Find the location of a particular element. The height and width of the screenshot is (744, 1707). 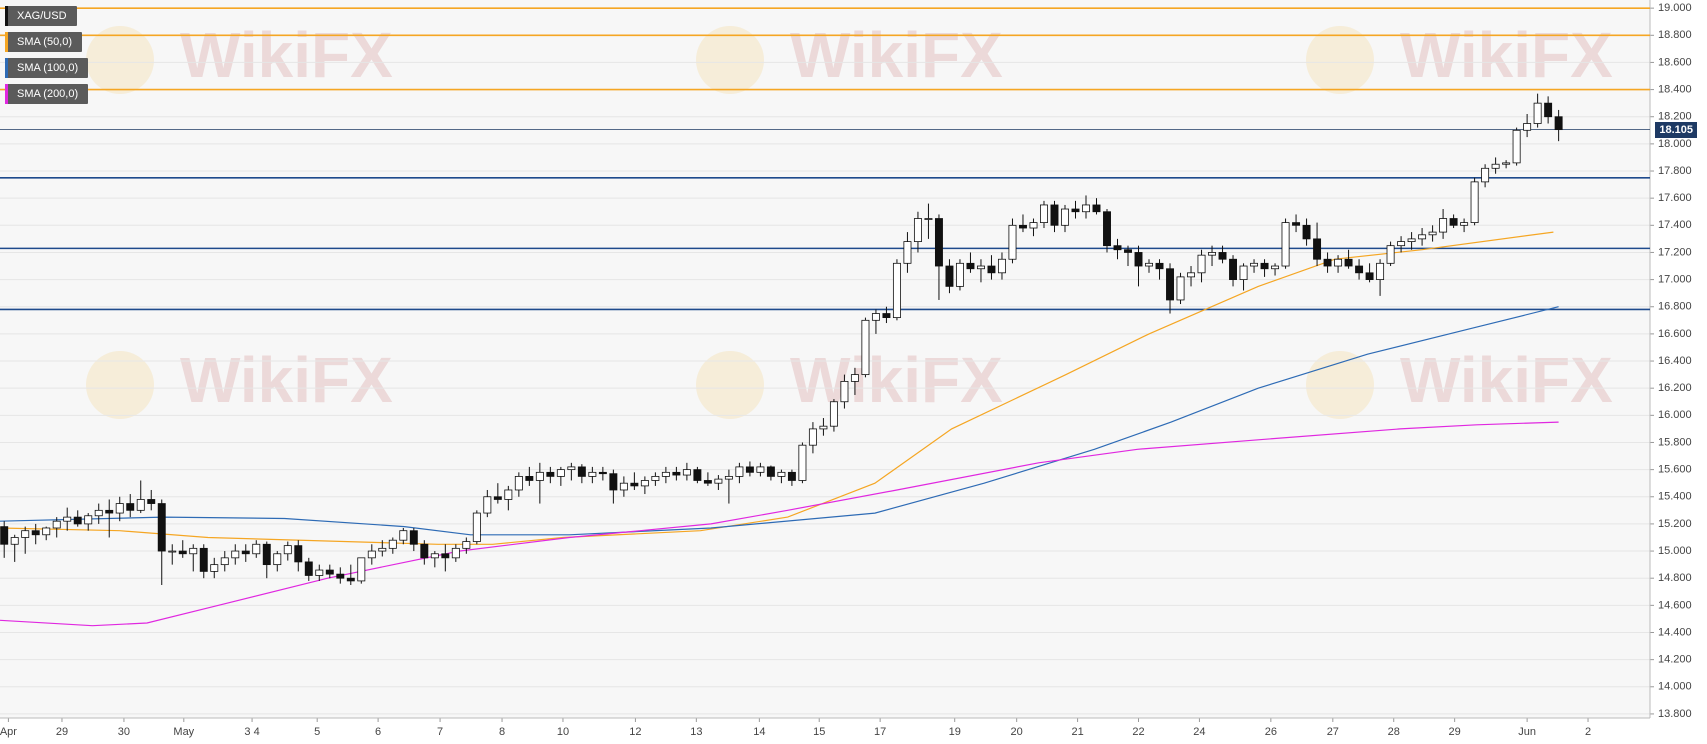

y-tick-label: 17.800 is located at coordinates (1675, 171).